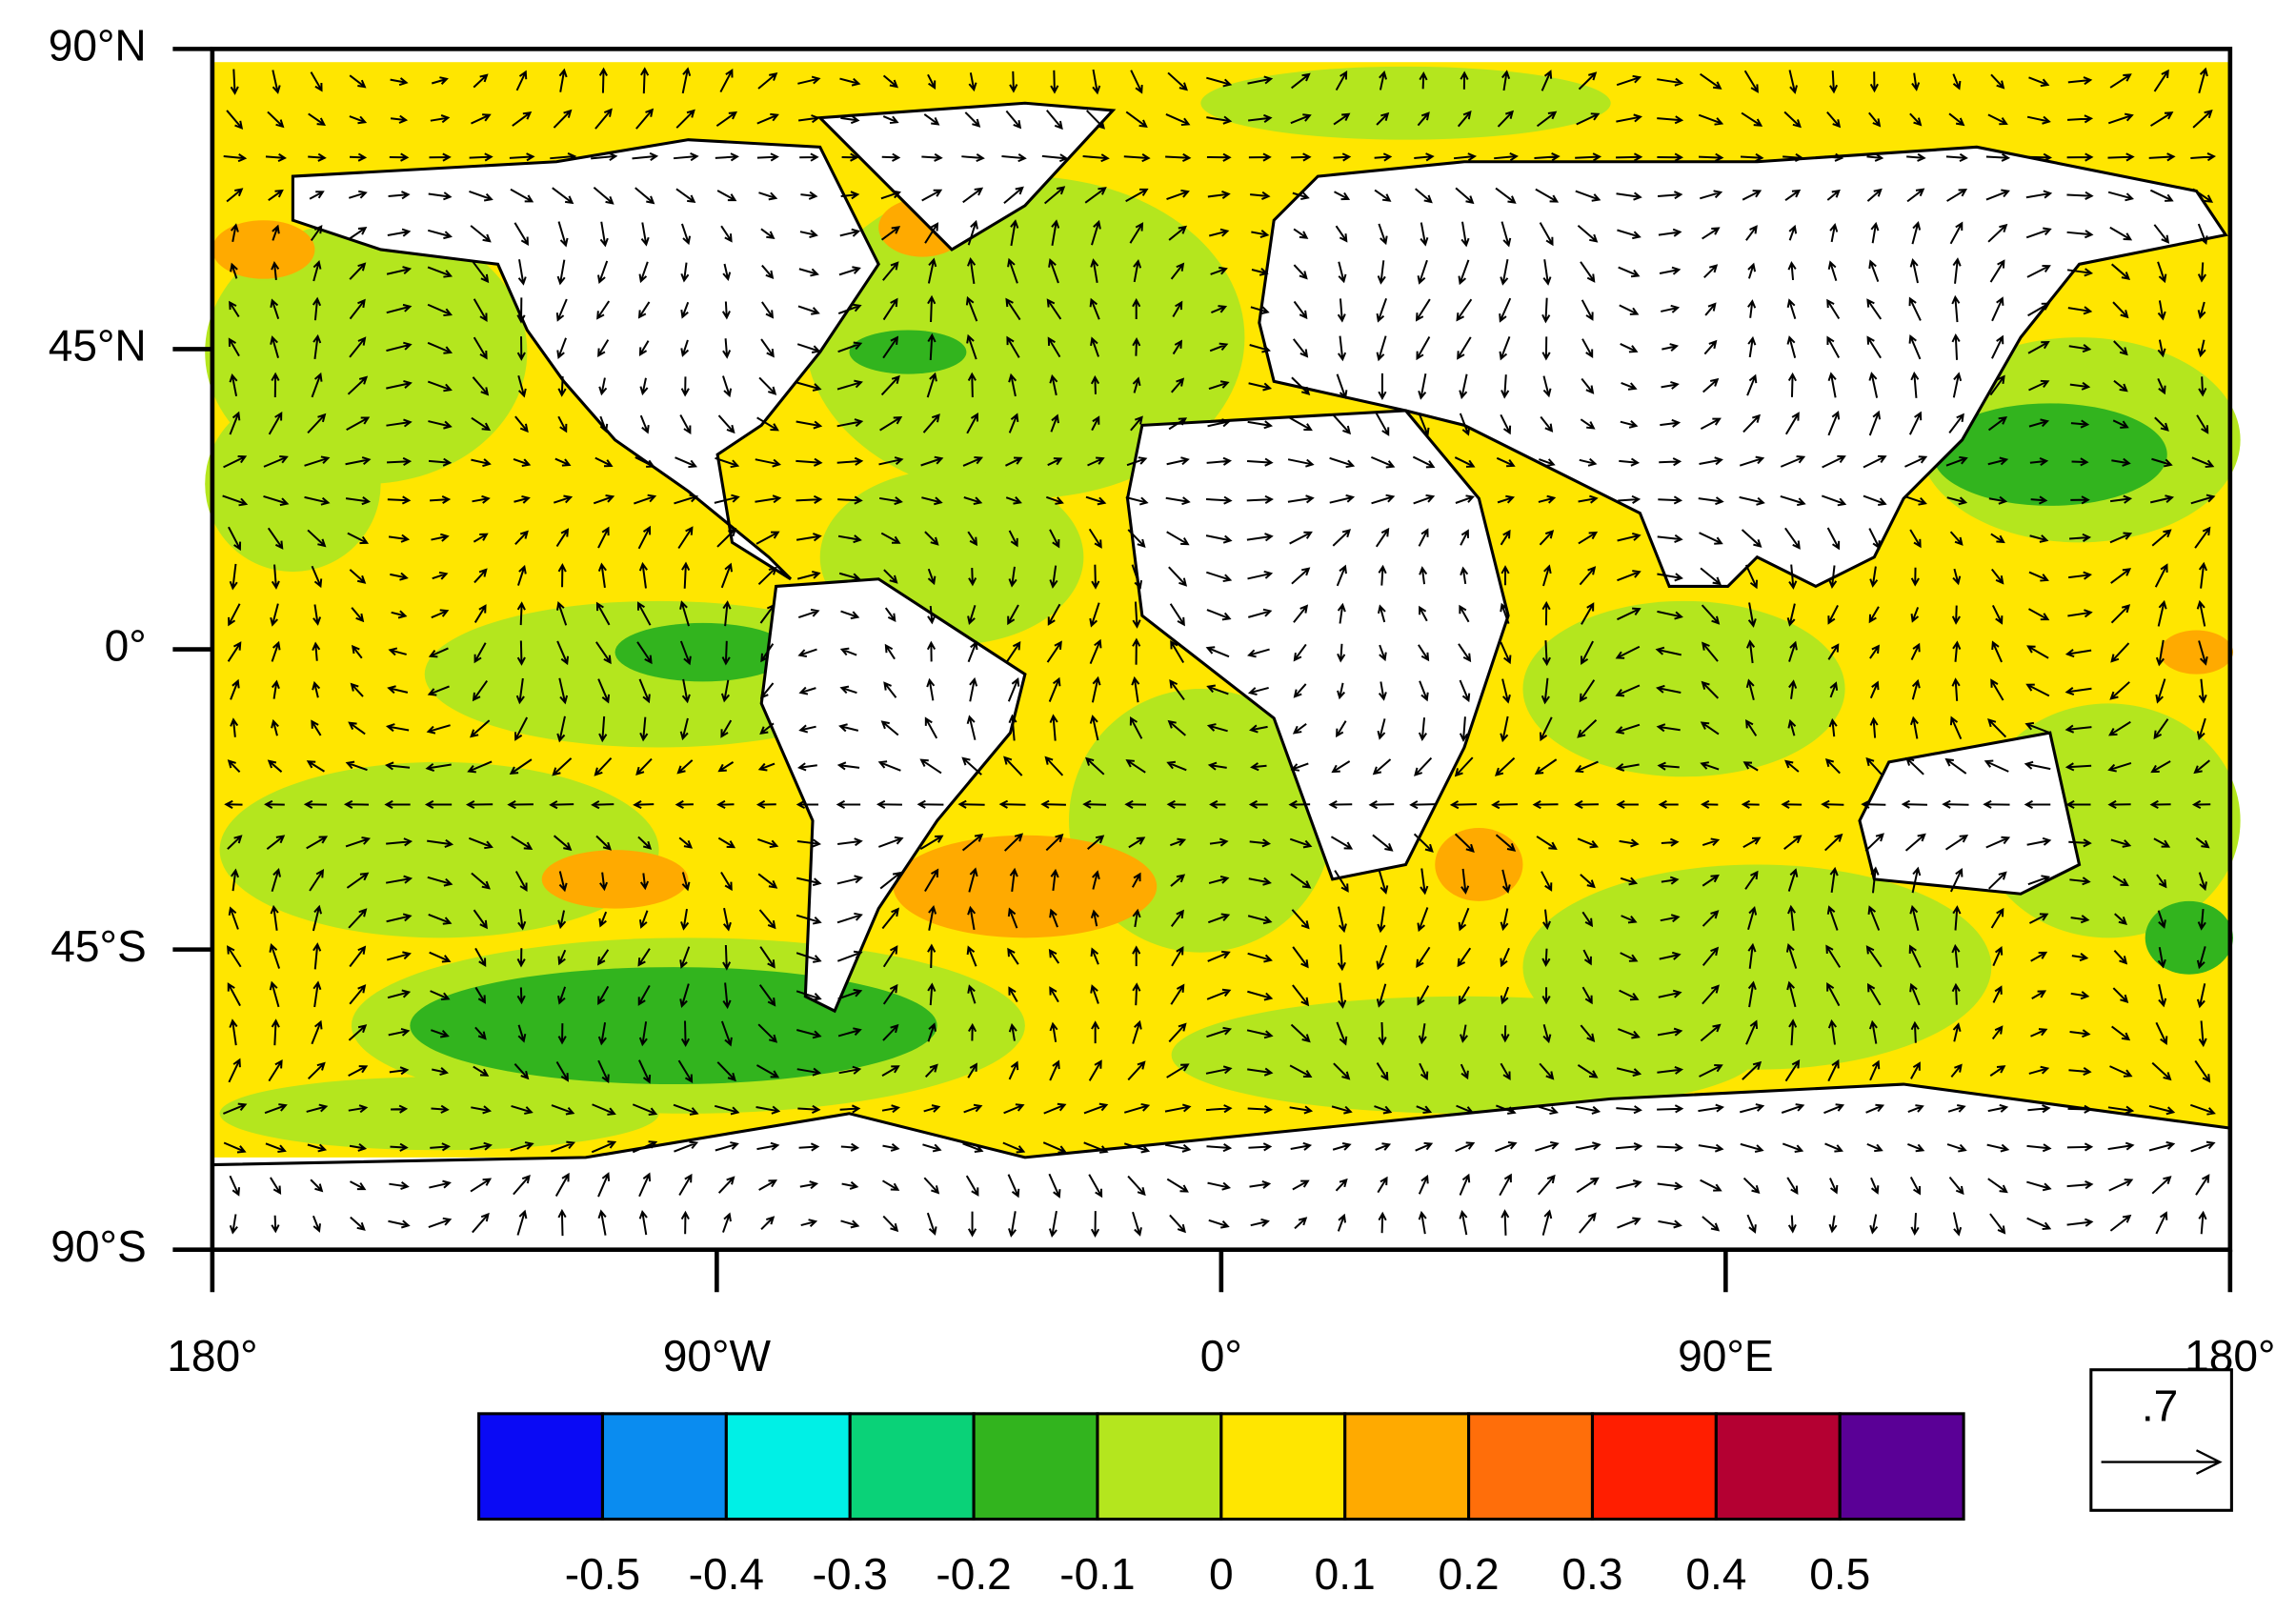  I want to click on colorbar-label: 0.2, so click(1469, 1574).